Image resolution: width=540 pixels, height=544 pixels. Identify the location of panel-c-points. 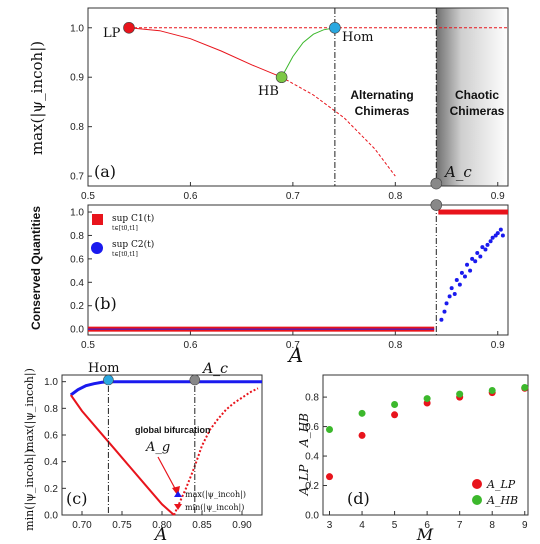
(165, 445).